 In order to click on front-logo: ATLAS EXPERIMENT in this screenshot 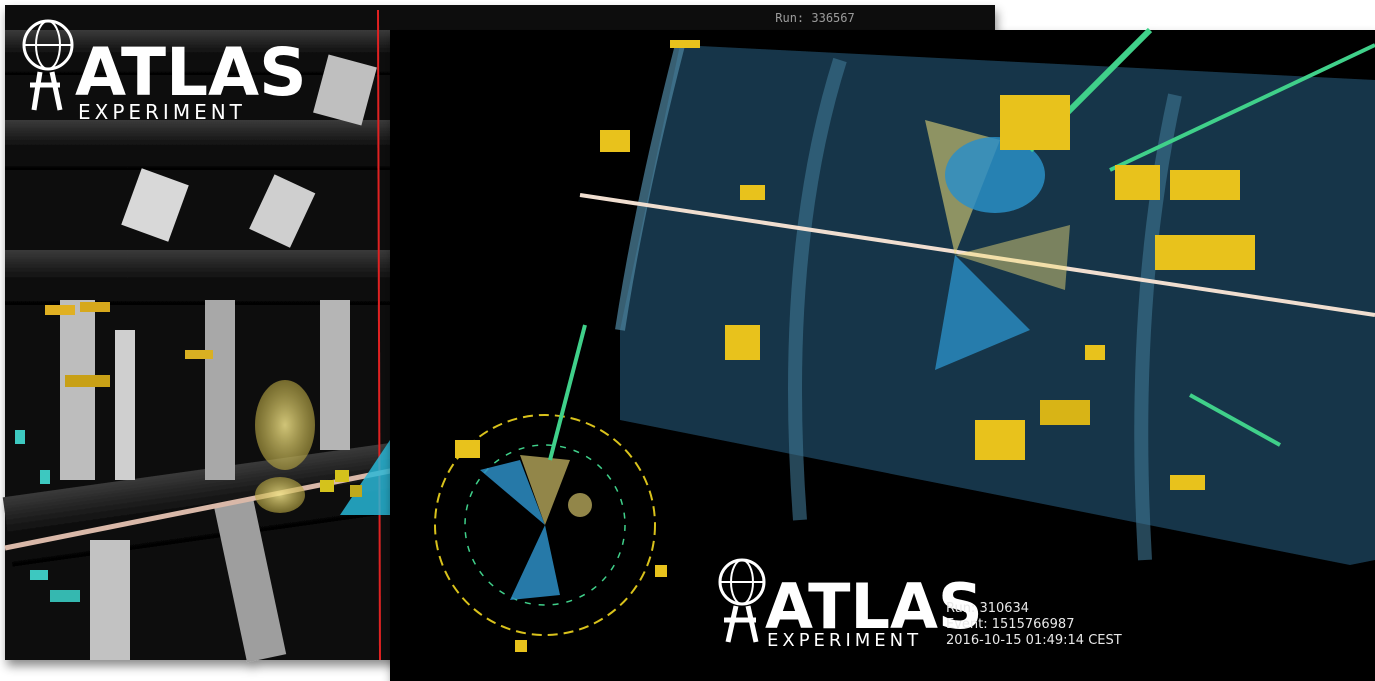, I will do `click(850, 604)`.